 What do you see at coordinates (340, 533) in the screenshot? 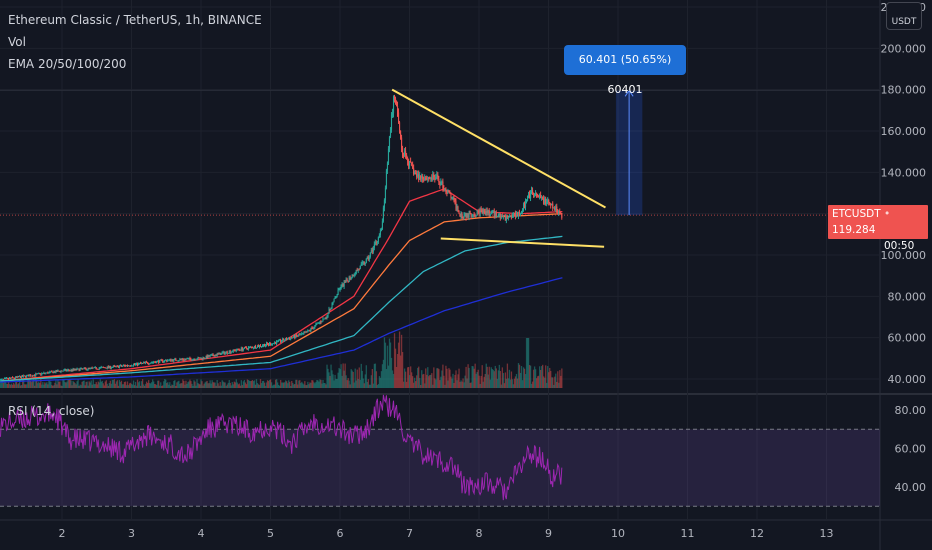
I see `time-tick-label: 6` at bounding box center [340, 533].